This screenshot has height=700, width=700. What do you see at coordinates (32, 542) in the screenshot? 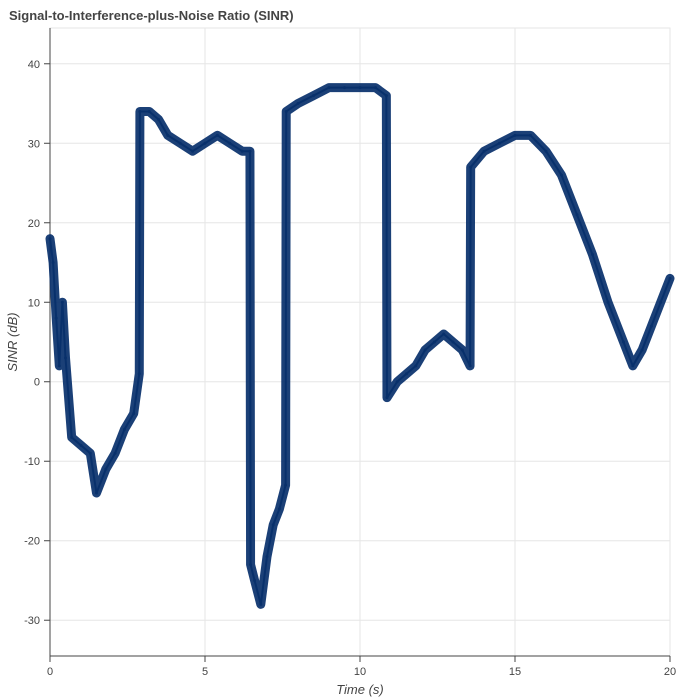
I see `y-tick-label: -20` at bounding box center [32, 542].